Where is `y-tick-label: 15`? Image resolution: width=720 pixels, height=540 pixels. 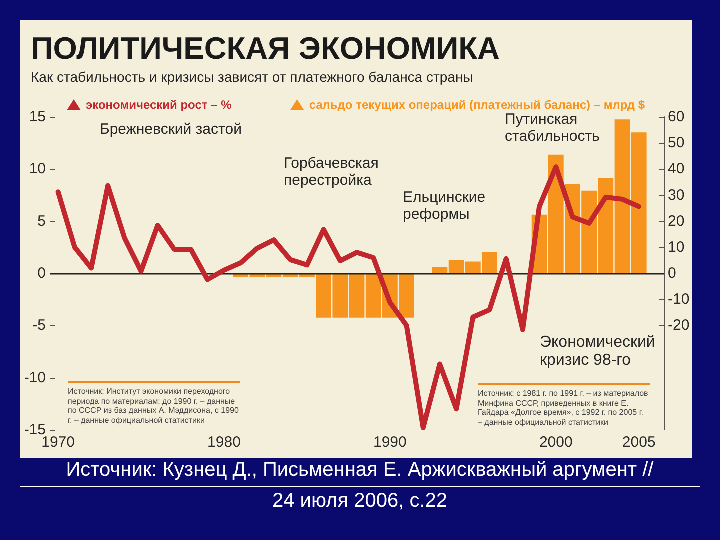 y-tick-label: 15 is located at coordinates (37, 117).